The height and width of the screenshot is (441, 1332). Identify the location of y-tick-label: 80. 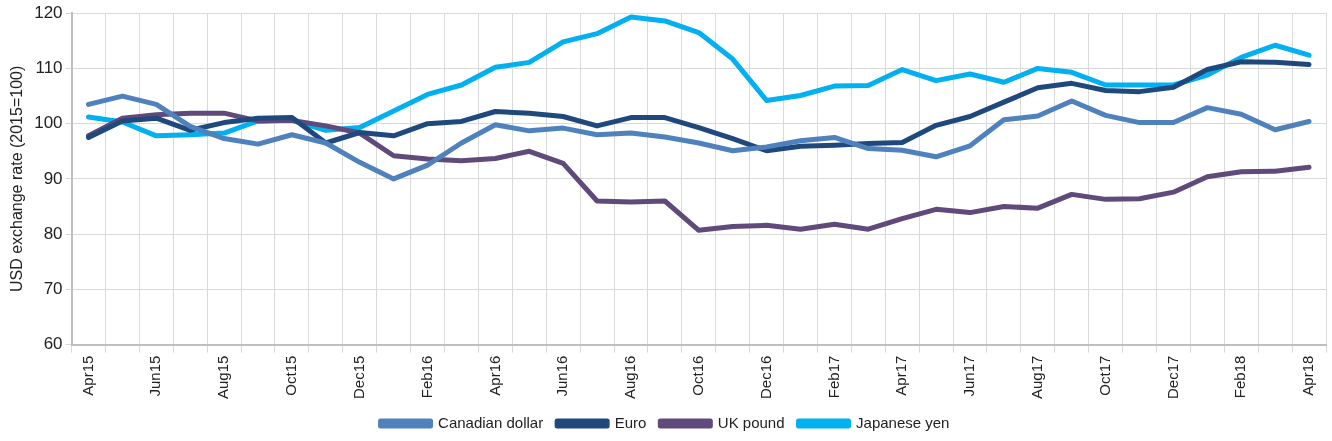
(53, 233).